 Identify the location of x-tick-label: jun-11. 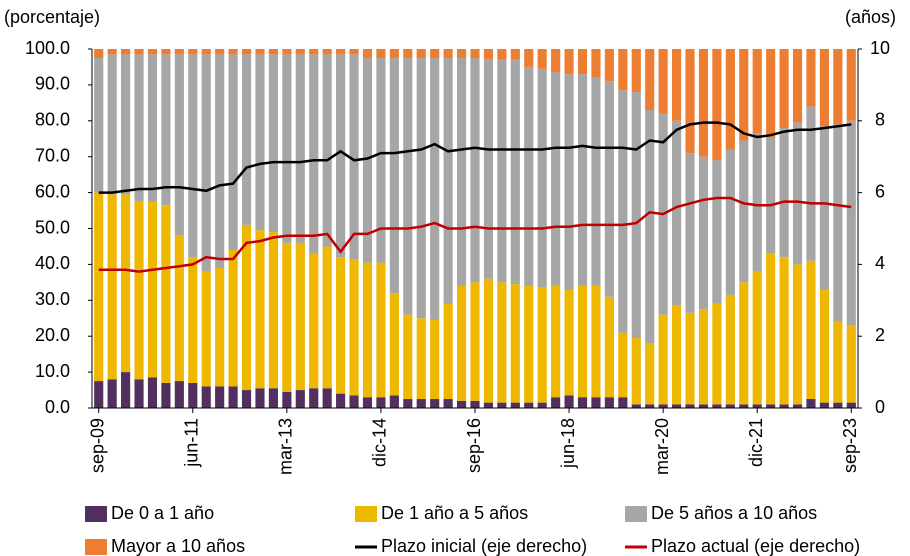
(192, 443).